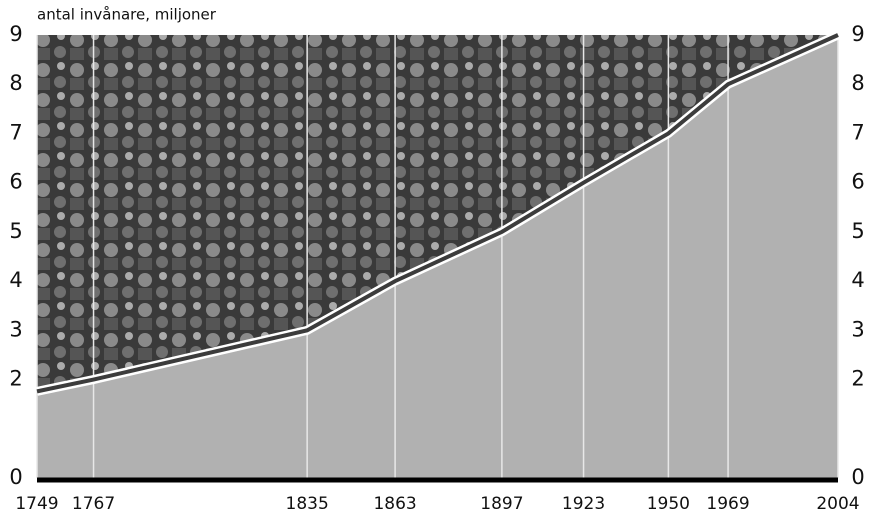 The height and width of the screenshot is (518, 871). I want to click on y-tick-label-right: 2, so click(857, 379).